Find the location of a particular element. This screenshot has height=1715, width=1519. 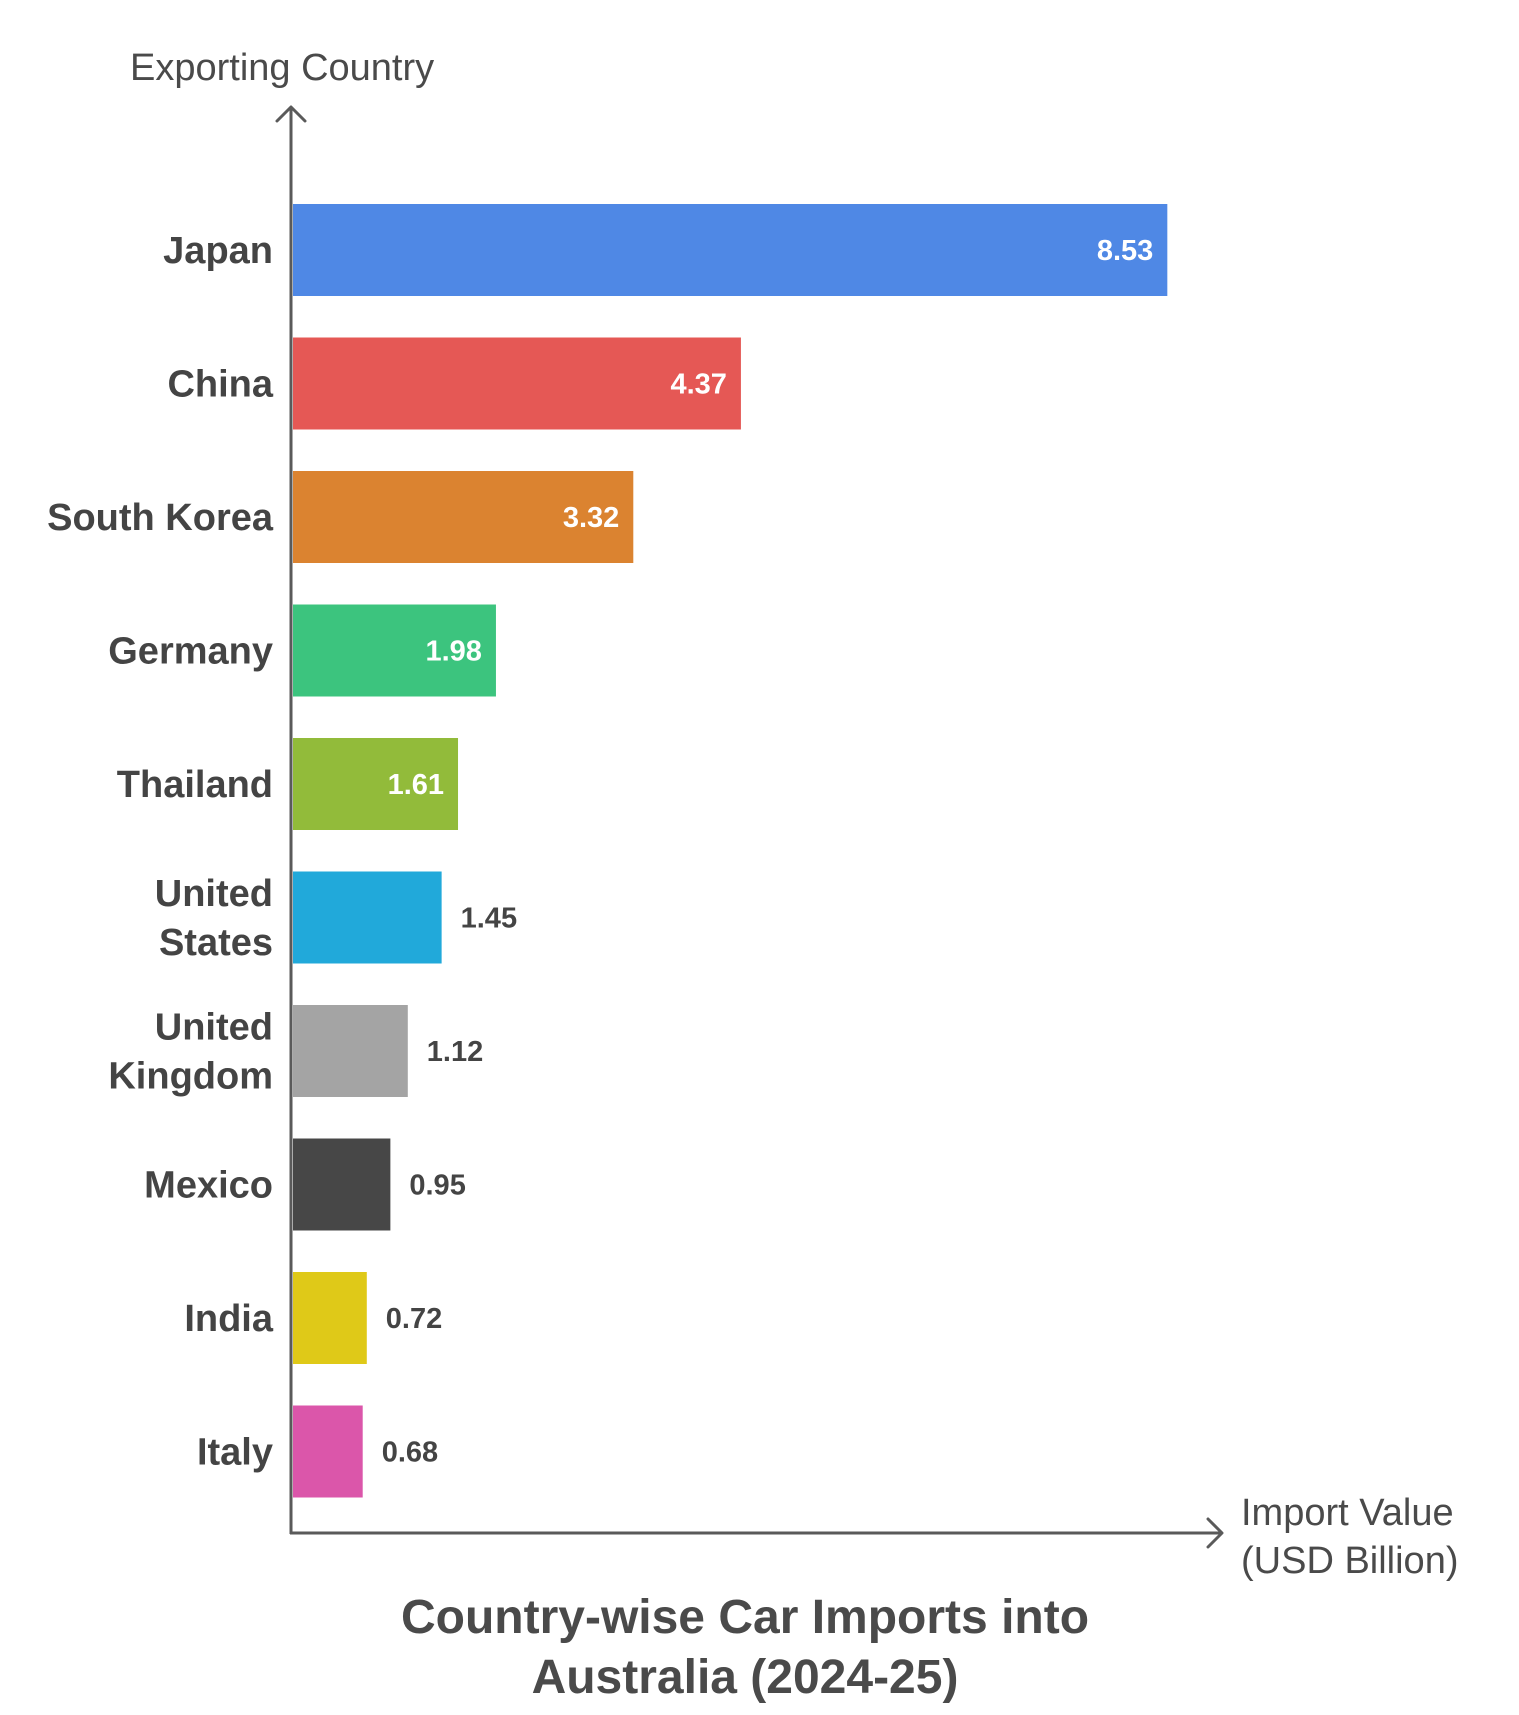

category-label-line: India is located at coordinates (229, 1319).